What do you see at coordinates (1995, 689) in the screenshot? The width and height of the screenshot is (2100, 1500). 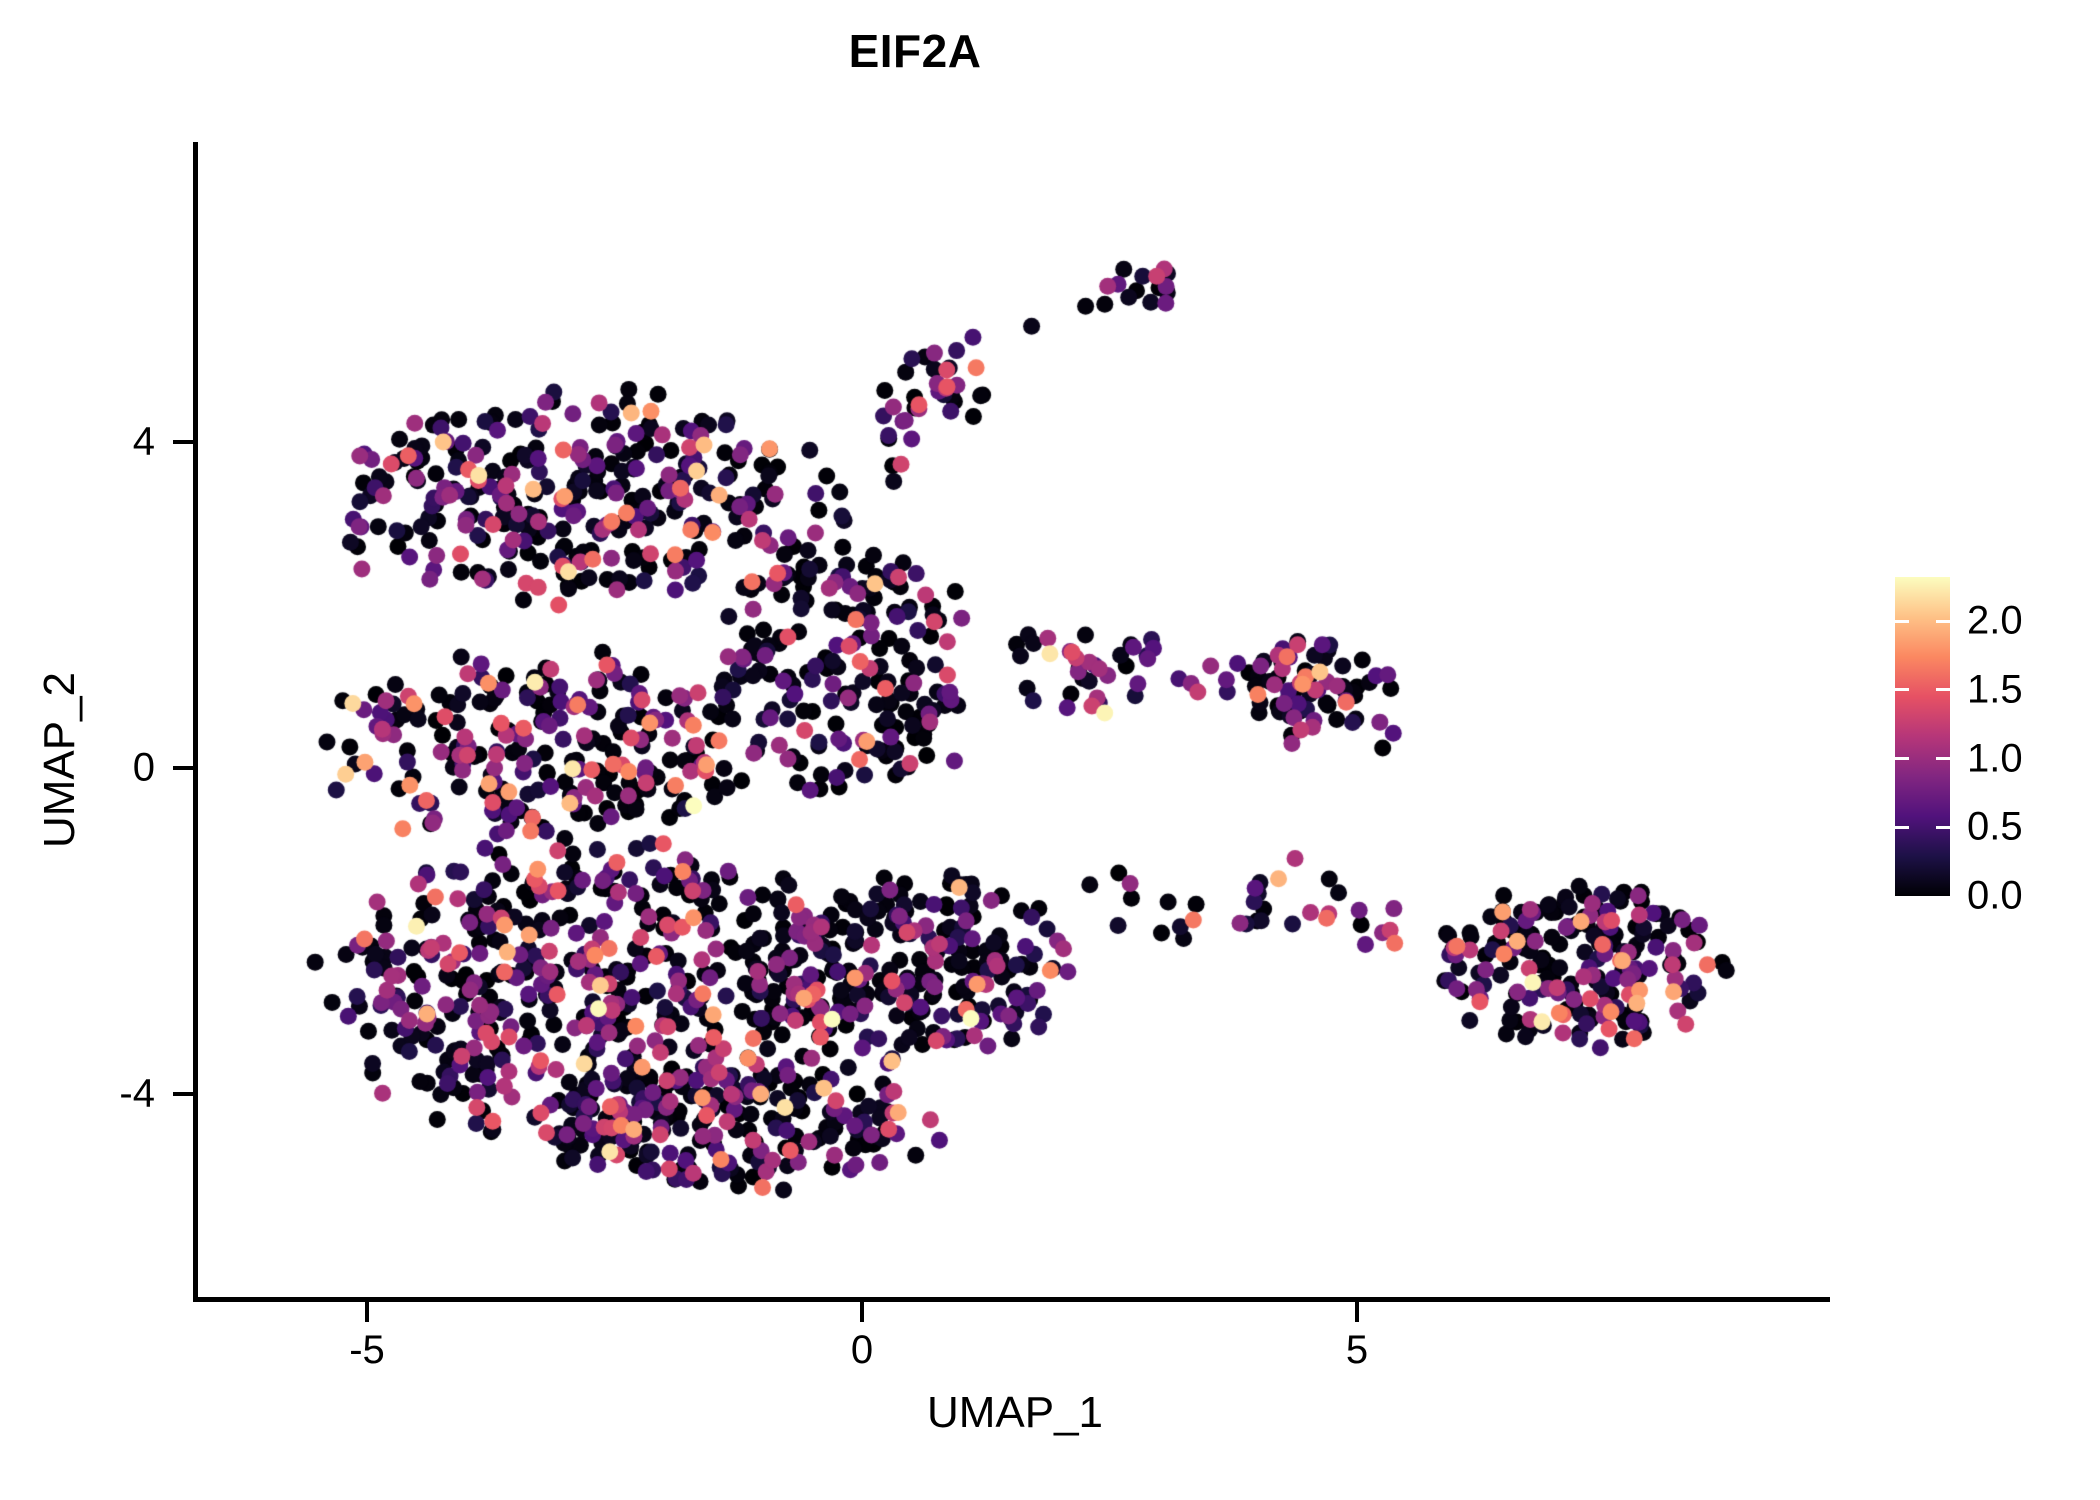 I see `colorbar-tick-label: 1.5` at bounding box center [1995, 689].